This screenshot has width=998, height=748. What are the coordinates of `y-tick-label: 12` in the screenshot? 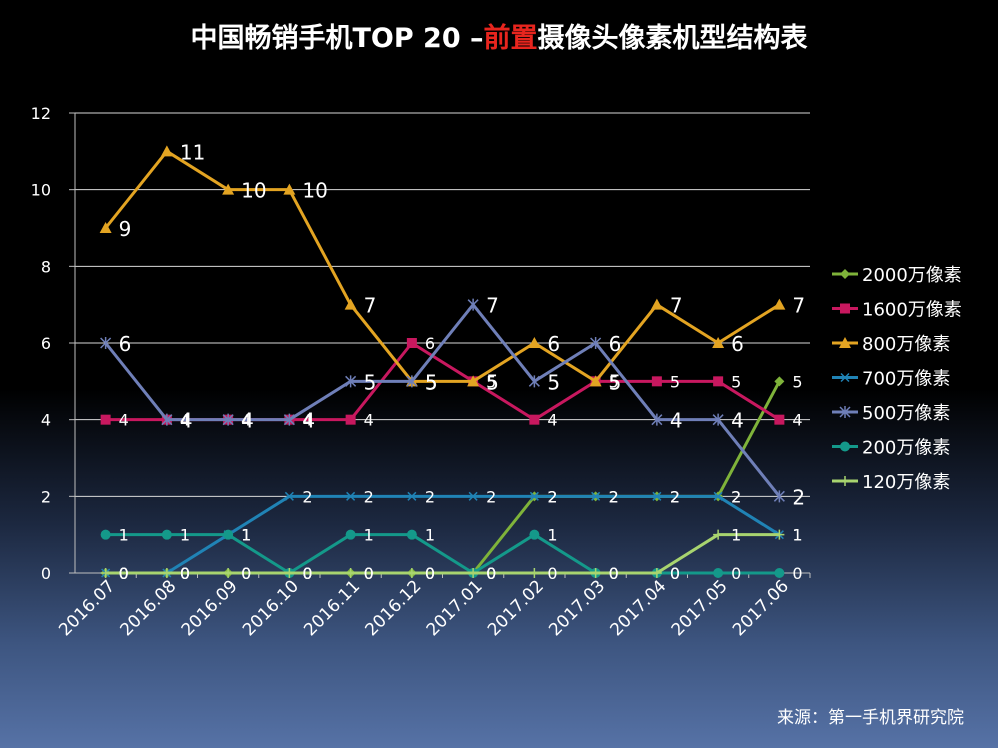 It's located at (41, 113).